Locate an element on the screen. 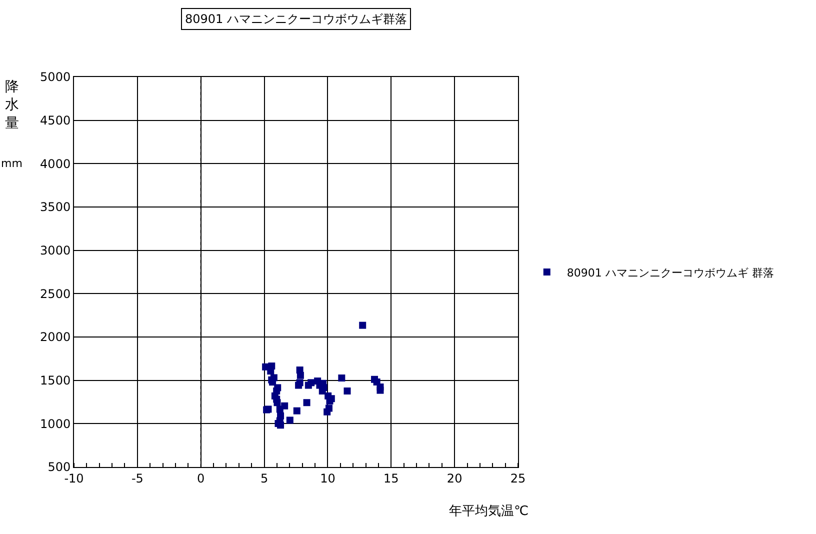 The width and height of the screenshot is (816, 534). y-tick-label: 5000 is located at coordinates (55, 77).